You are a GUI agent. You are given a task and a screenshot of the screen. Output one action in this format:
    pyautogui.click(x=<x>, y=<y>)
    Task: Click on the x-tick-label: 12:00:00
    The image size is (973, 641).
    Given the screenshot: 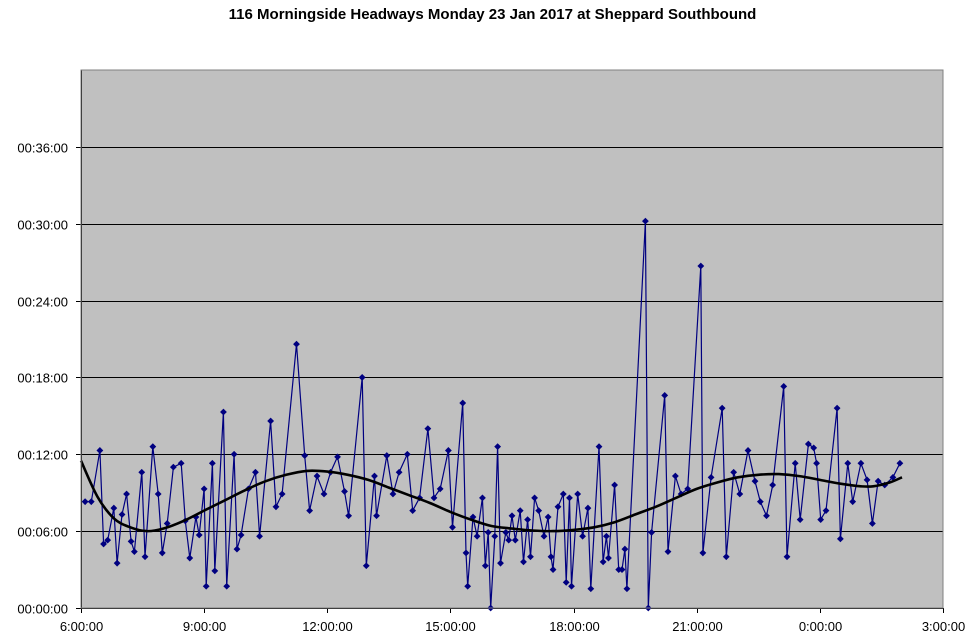 What is the action you would take?
    pyautogui.click(x=327, y=626)
    